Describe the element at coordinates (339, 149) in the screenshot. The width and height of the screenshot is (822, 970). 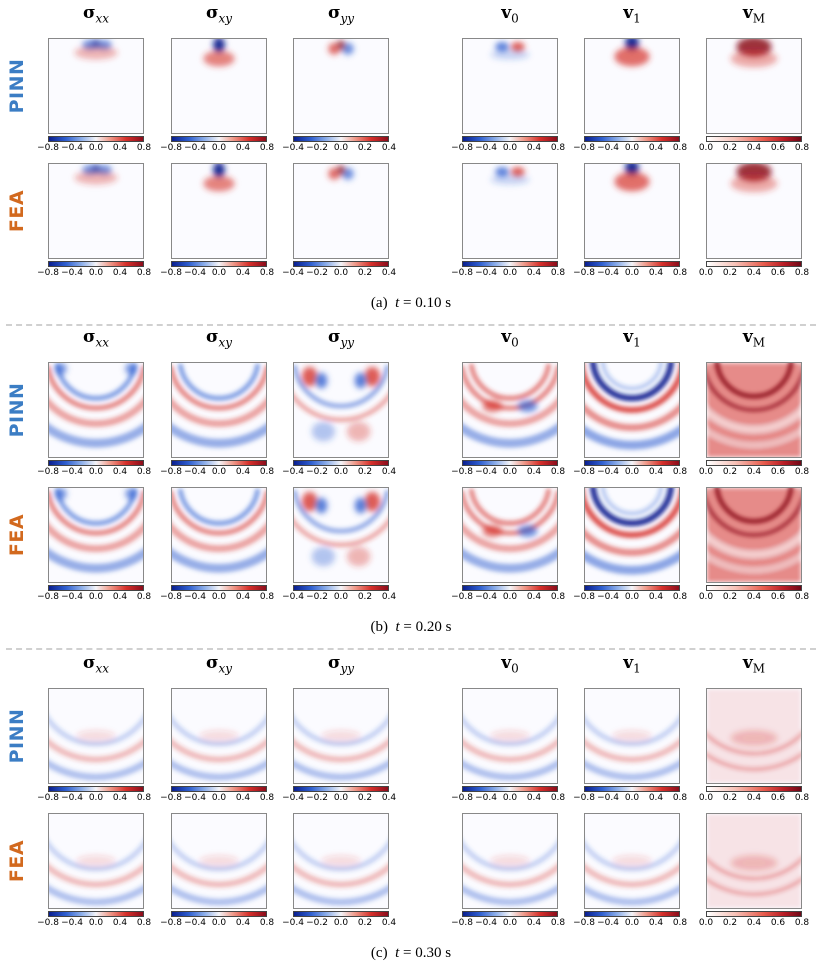
I see `colorbar-ticks: −0.4 −0.2 0.0 0.2 0.4` at that location.